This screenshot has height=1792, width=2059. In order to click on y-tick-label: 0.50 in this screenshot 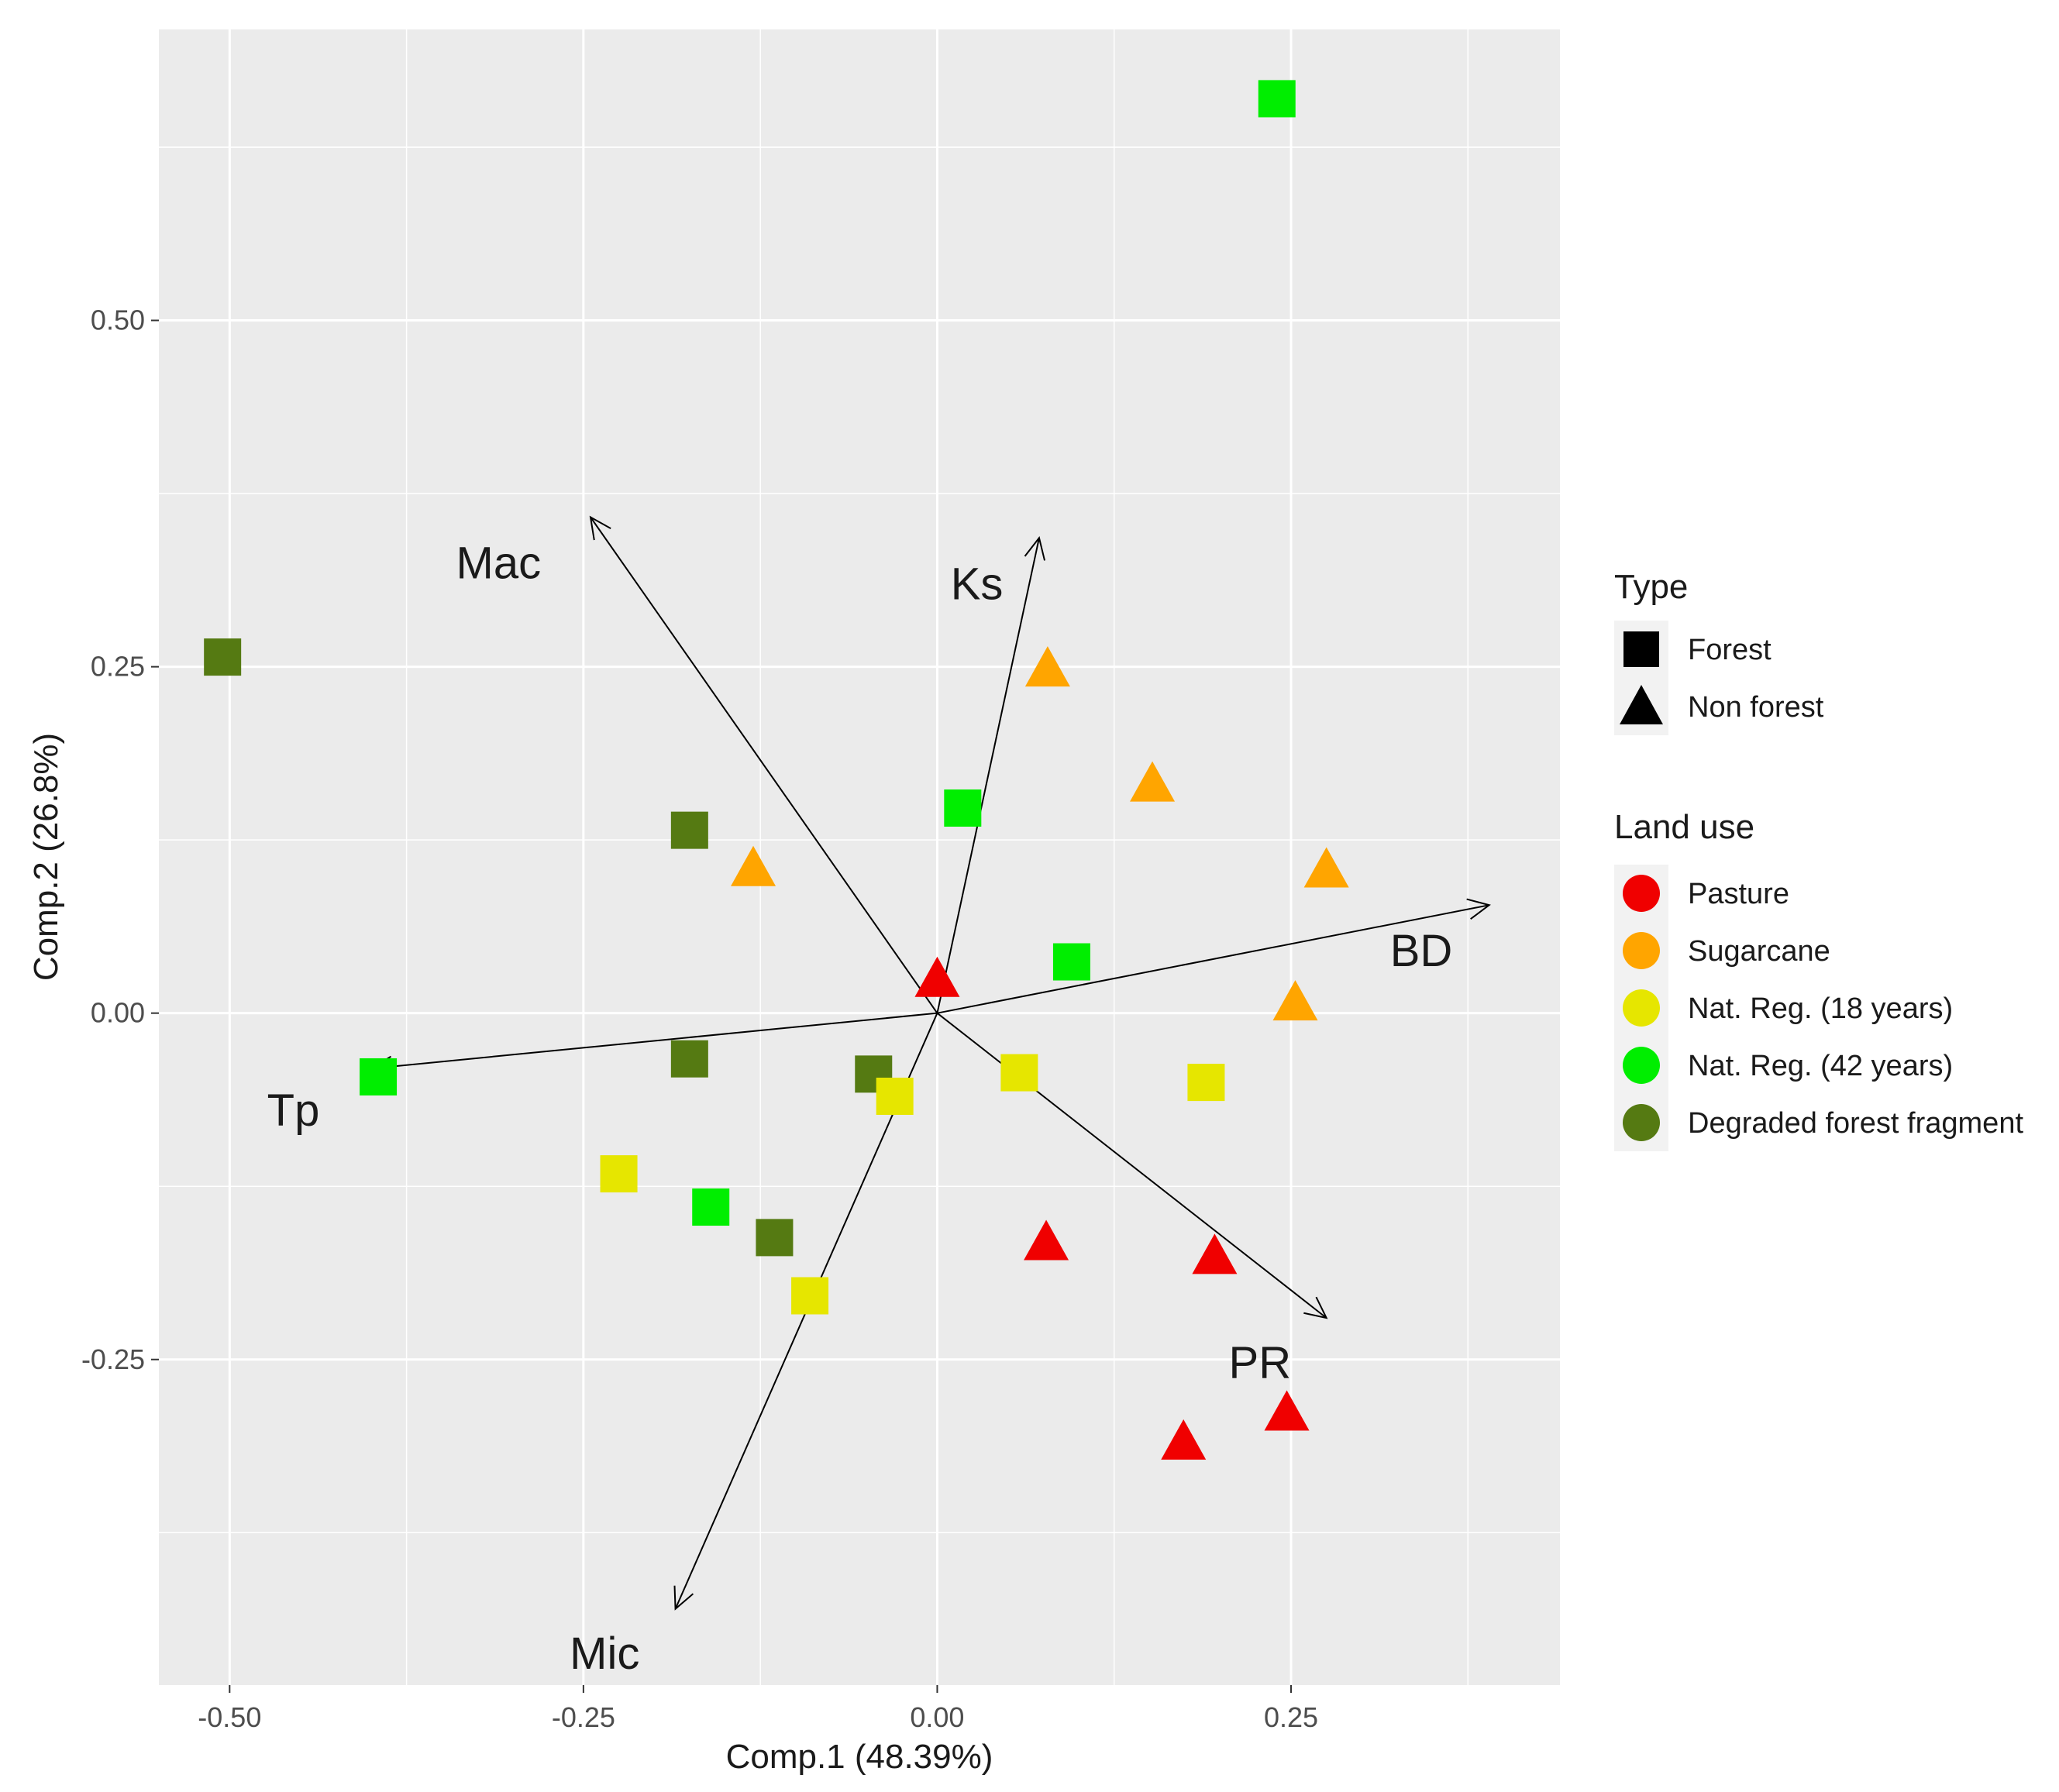, I will do `click(118, 320)`.